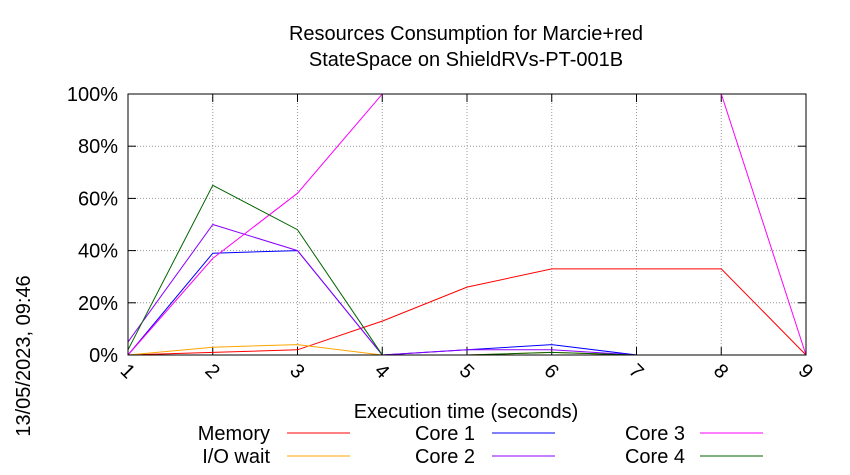 Image resolution: width=850 pixels, height=475 pixels. Describe the element at coordinates (445, 434) in the screenshot. I see `legend-label: Core 1` at that location.